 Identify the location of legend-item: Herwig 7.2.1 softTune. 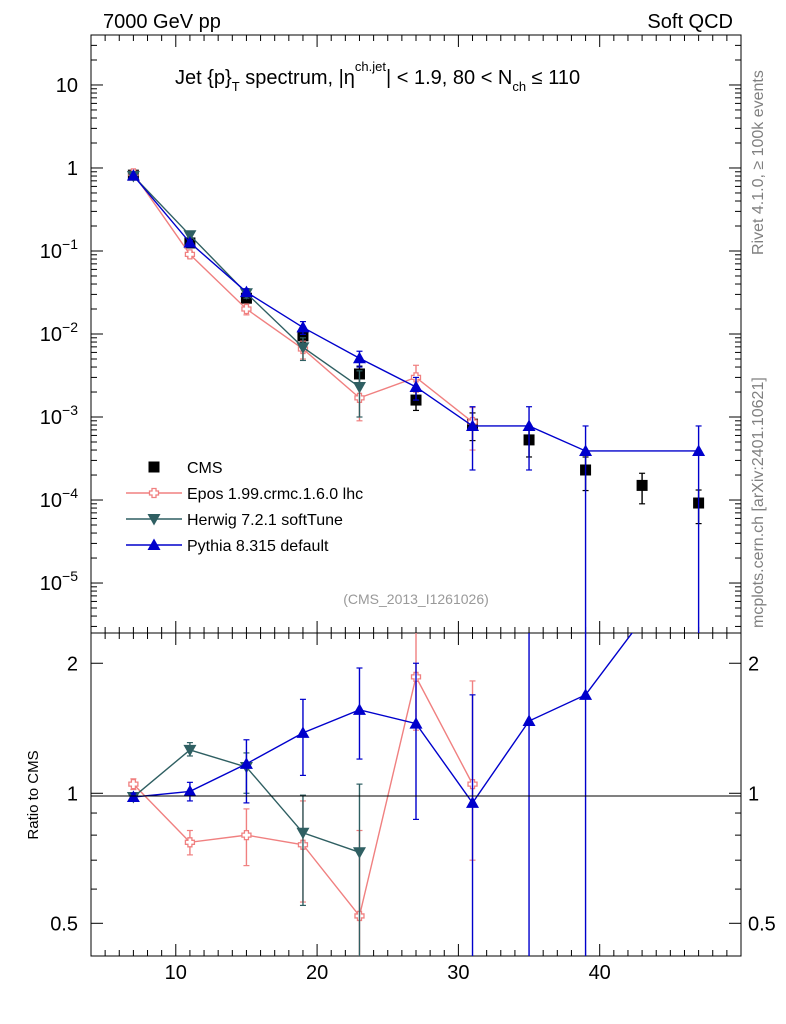
(234, 520).